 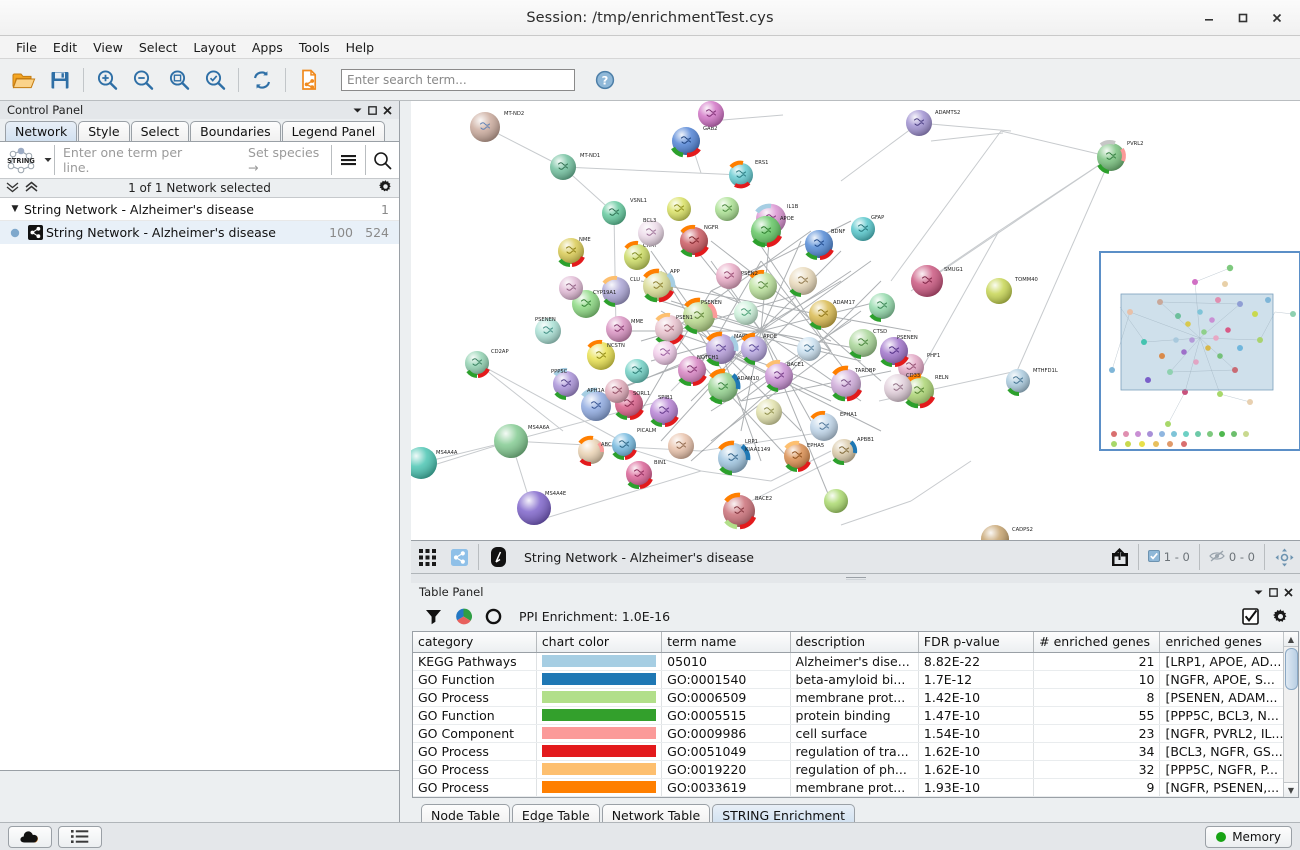 What do you see at coordinates (475, 642) in the screenshot?
I see `col-category: category` at bounding box center [475, 642].